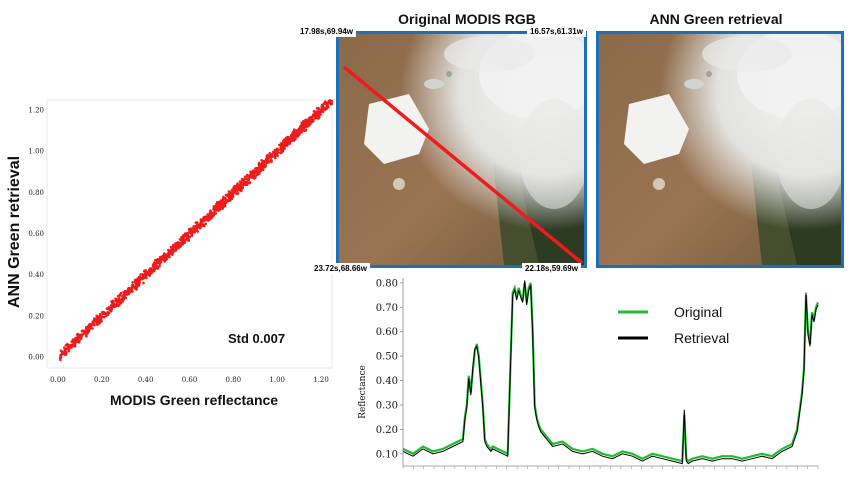  What do you see at coordinates (146, 380) in the screenshot?
I see `scatter-x-tick: 0.40` at bounding box center [146, 380].